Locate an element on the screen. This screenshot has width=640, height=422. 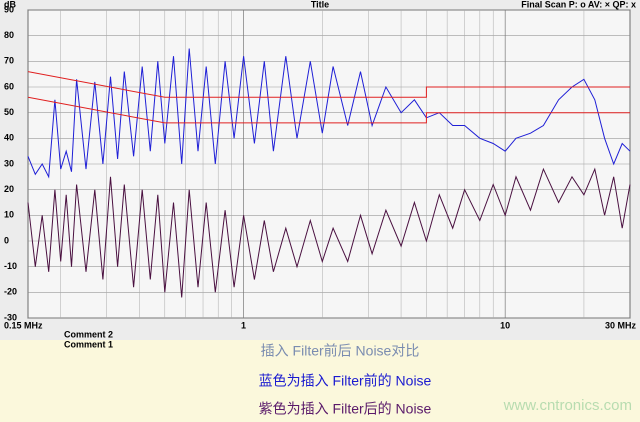
y-tick-label: 50 is located at coordinates (9, 112).